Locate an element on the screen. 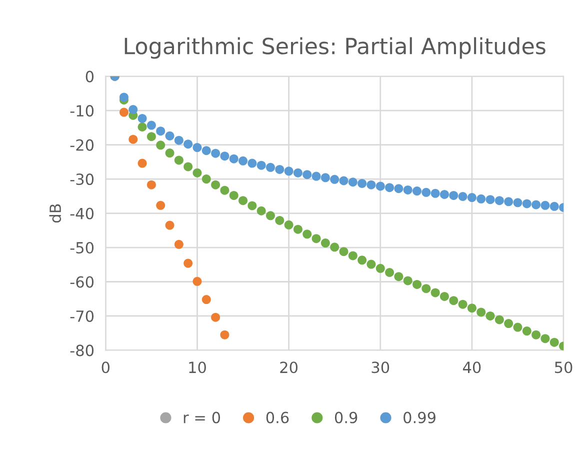 This screenshot has width=587, height=449. x-tick-label: 50 is located at coordinates (563, 368).